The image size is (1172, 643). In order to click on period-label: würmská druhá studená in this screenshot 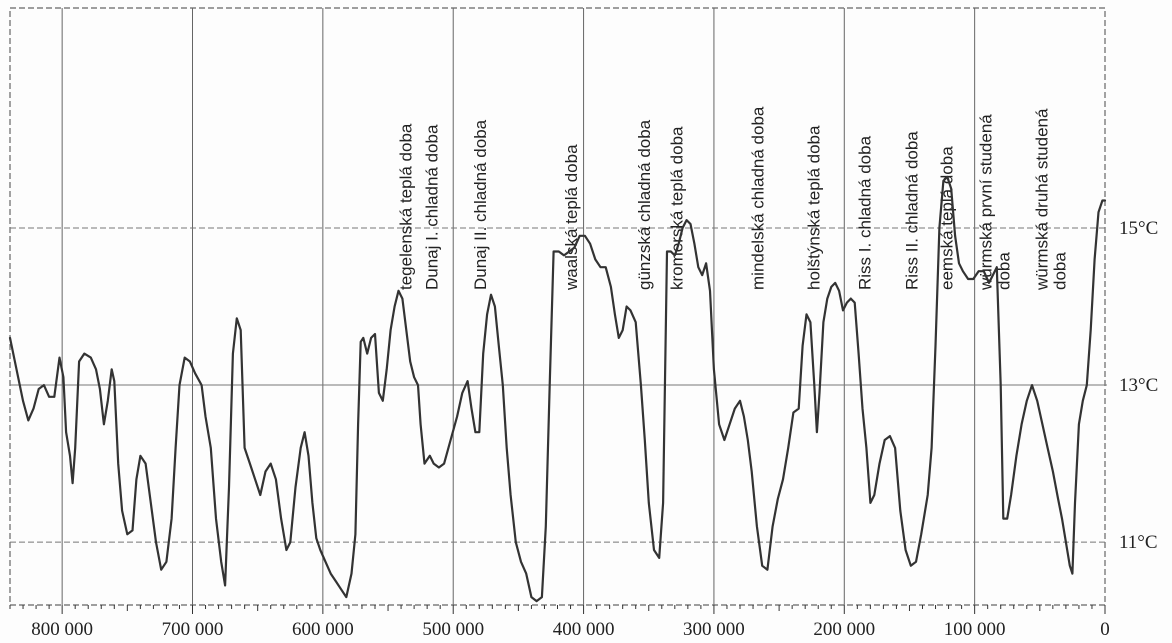, I will do `click(1042, 199)`.